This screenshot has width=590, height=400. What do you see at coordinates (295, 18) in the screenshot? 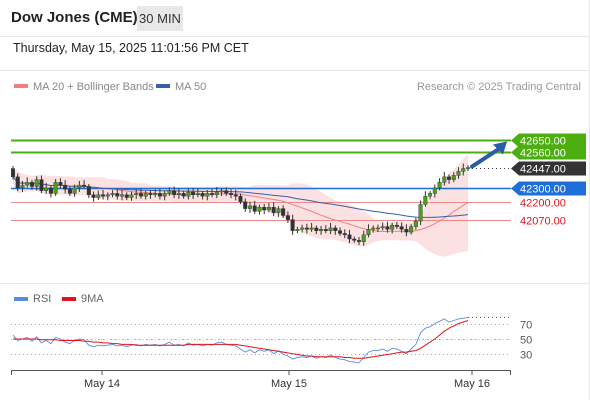
I see `chart-header: Dow Jones (CME) 30 MIN` at bounding box center [295, 18].